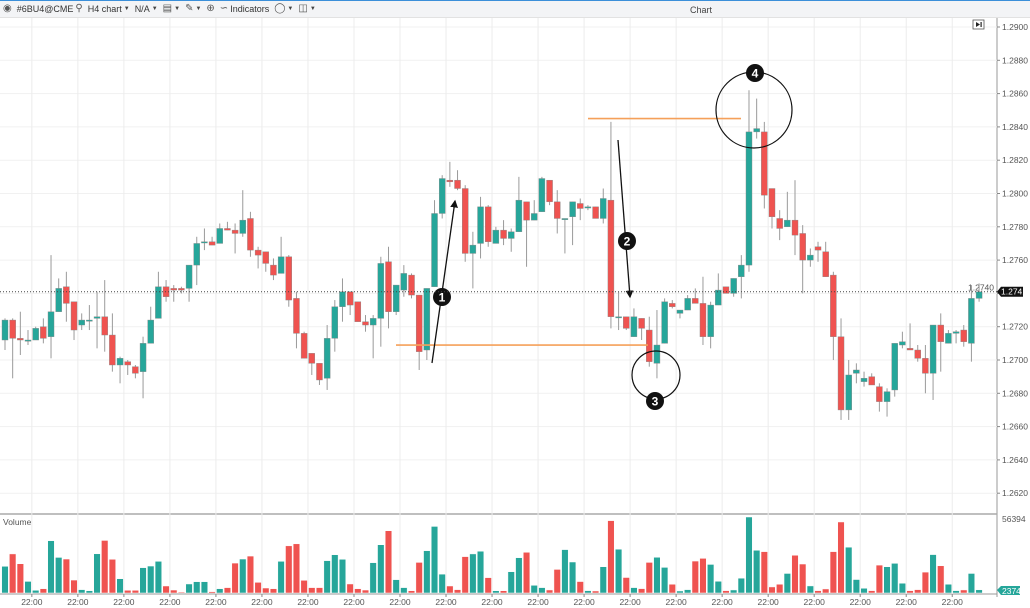 The width and height of the screenshot is (1030, 608). What do you see at coordinates (442, 297) in the screenshot?
I see `step-marker: 1` at bounding box center [442, 297].